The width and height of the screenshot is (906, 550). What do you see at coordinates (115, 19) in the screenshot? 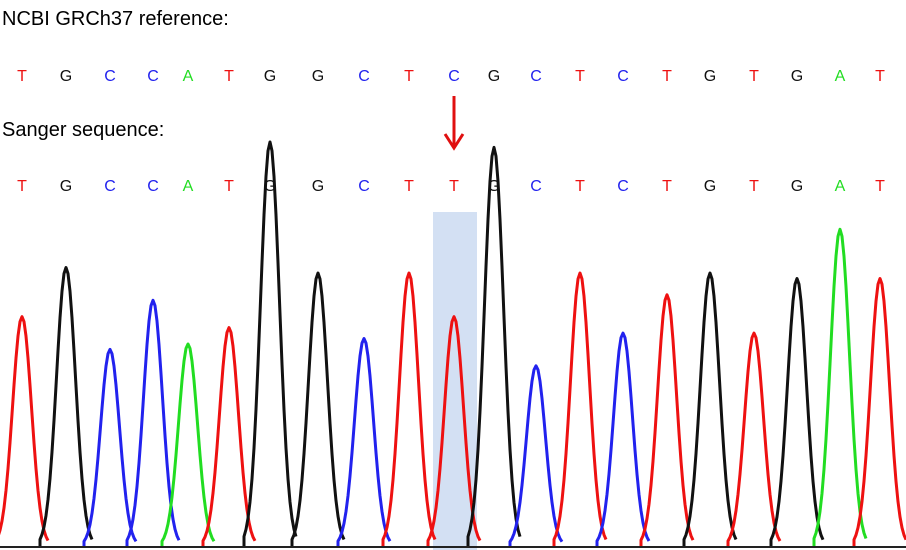
I see `reference-label: NCBI GRCh37 reference:` at bounding box center [115, 19].